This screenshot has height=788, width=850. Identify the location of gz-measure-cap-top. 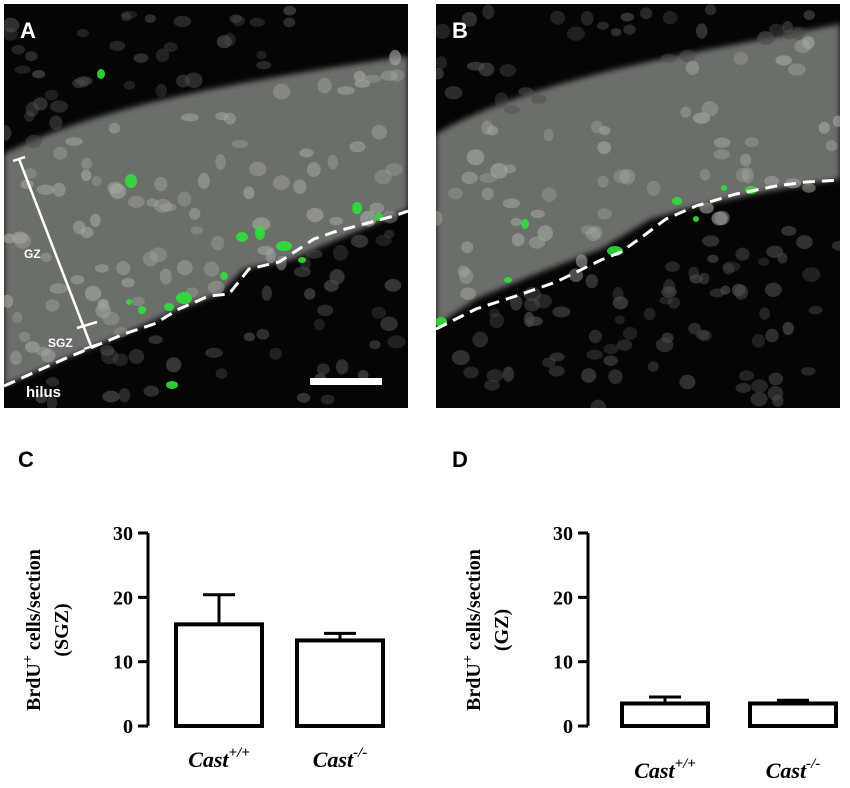
(19, 159).